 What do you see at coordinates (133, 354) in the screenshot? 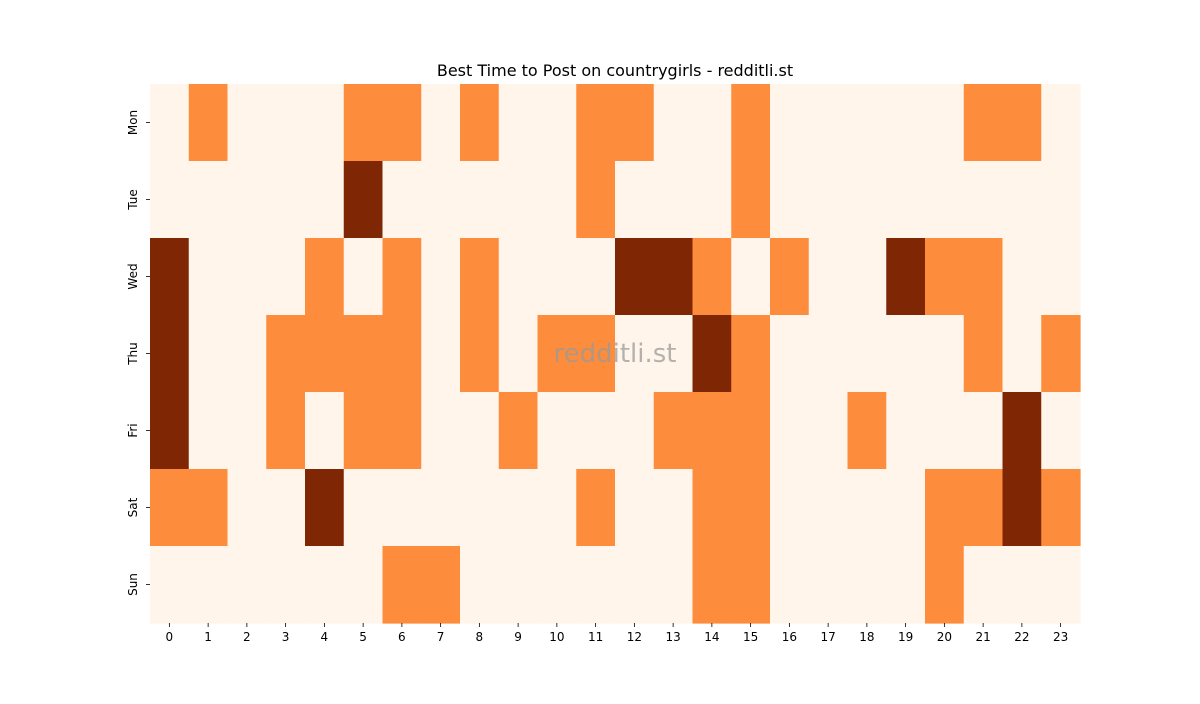
I see `y-tick-label: Thu` at bounding box center [133, 354].